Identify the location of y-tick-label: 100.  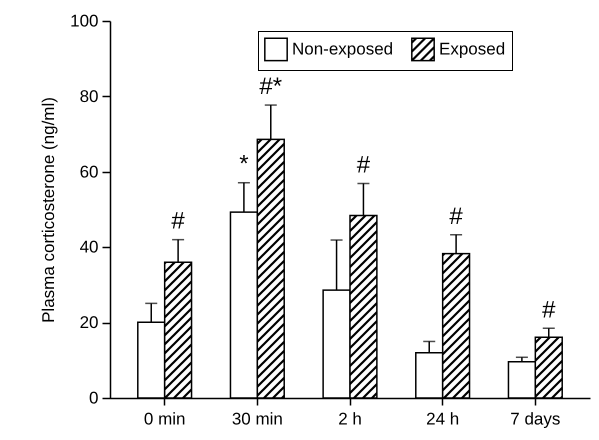
(84, 21).